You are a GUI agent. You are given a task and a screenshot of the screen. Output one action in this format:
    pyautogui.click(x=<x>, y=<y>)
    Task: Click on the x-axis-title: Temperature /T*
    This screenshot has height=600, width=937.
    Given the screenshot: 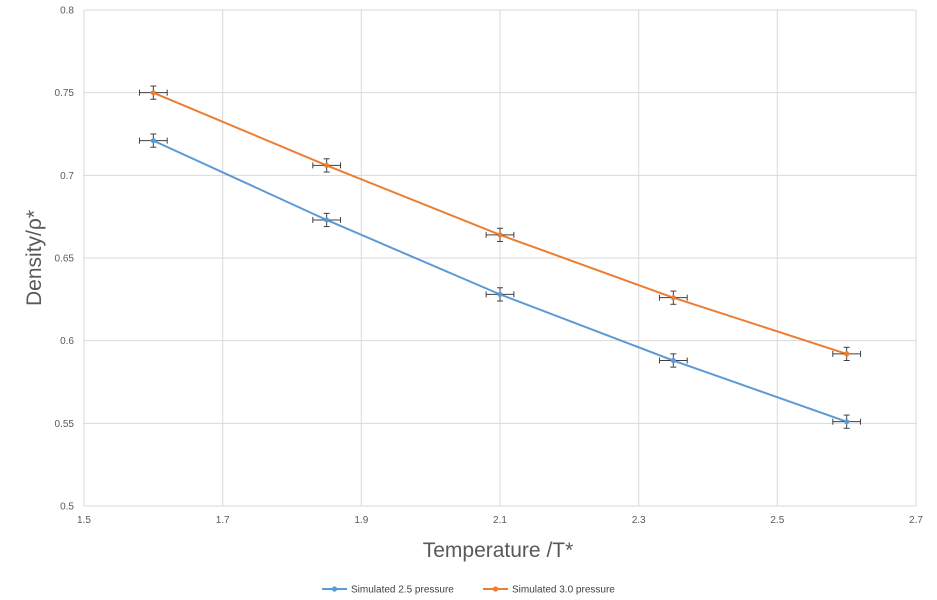 What is the action you would take?
    pyautogui.click(x=498, y=550)
    